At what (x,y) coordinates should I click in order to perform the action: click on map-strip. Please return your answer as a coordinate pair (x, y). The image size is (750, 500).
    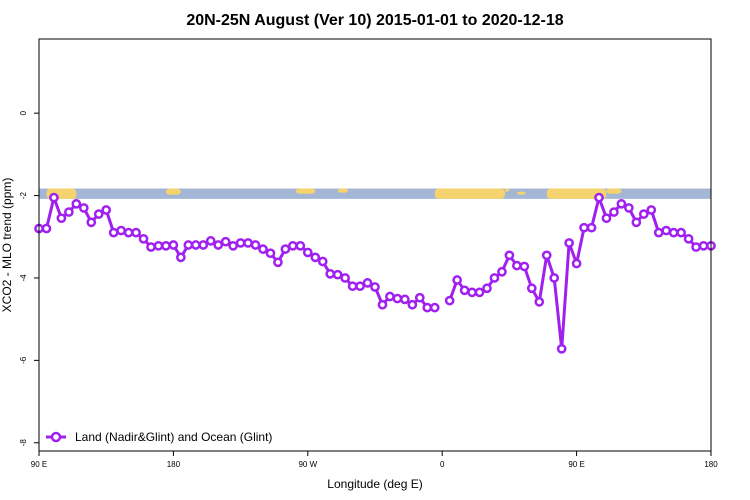
    Looking at the image, I should click on (375, 193).